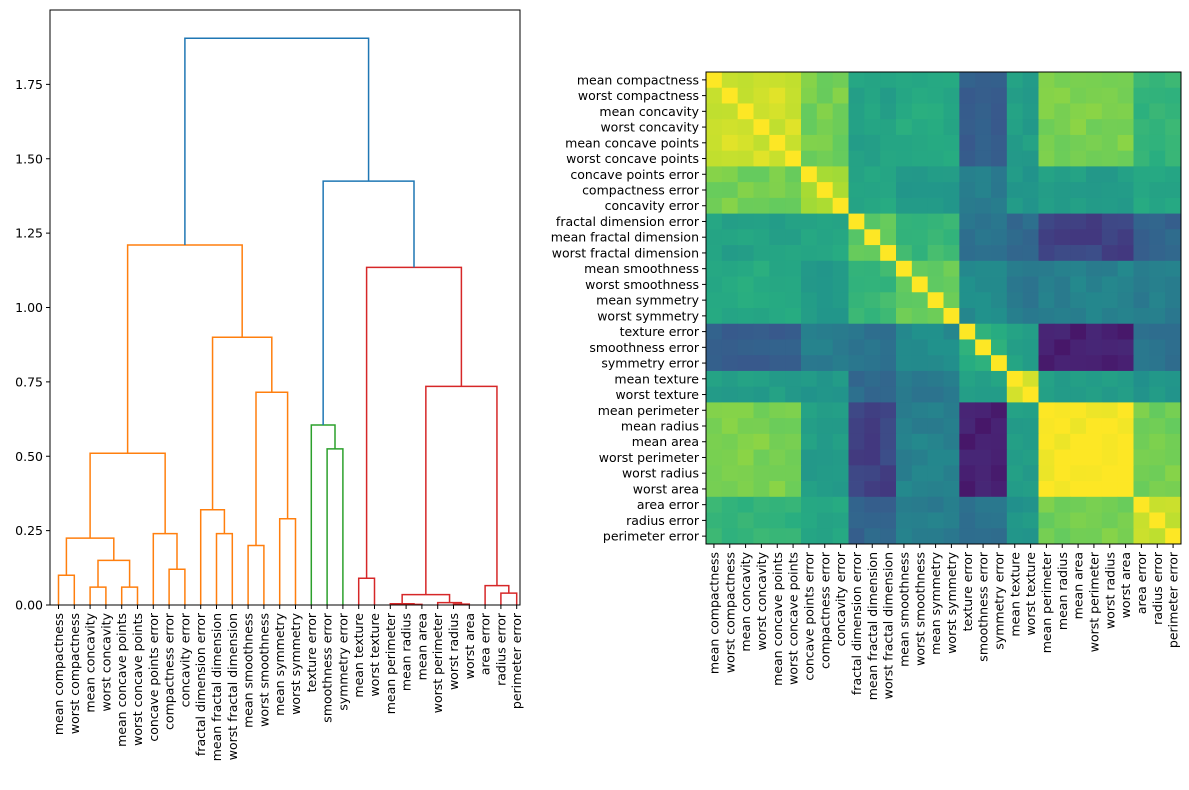 The width and height of the screenshot is (1189, 790). I want to click on dendrogram-y-tick-label: 0.00, so click(29, 605).